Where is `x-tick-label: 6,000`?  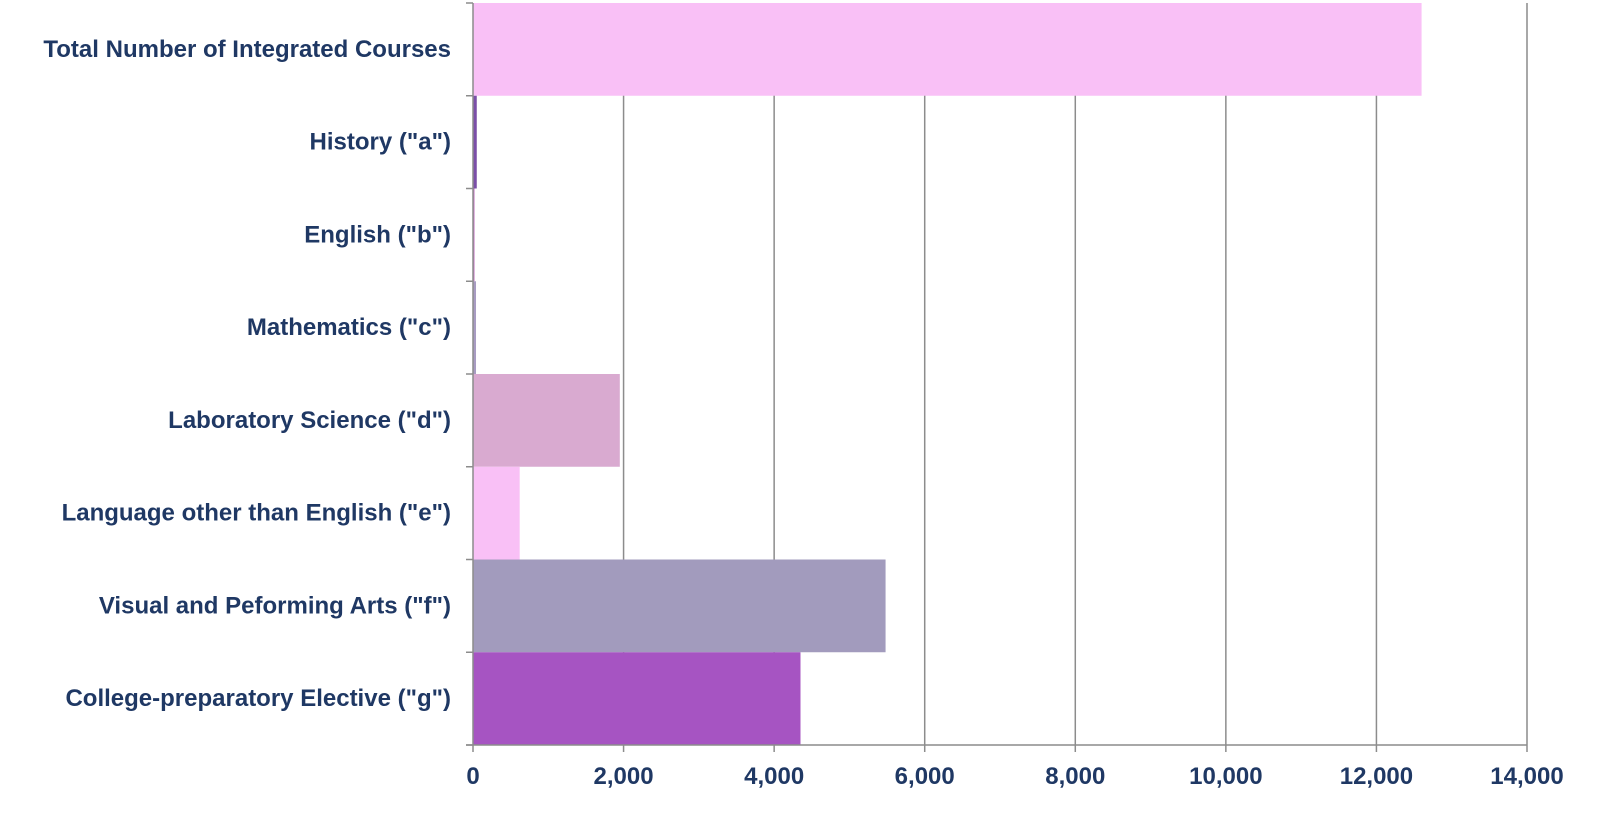
x-tick-label: 6,000 is located at coordinates (925, 776).